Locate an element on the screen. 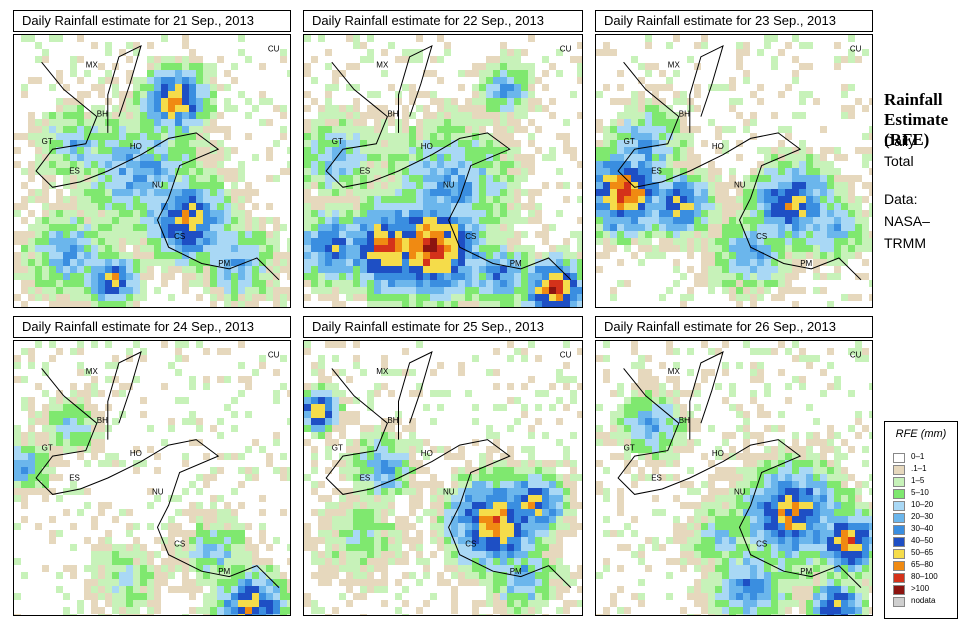 The image size is (970, 635). data-source-name: TRMM is located at coordinates (905, 243).